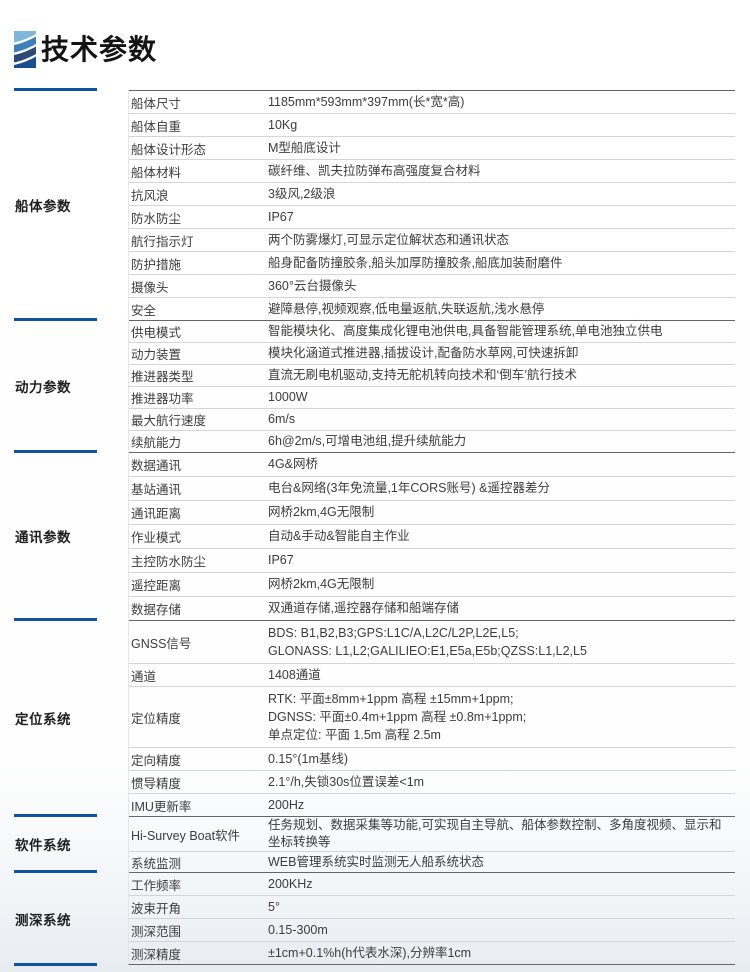 The image size is (750, 972). Describe the element at coordinates (162, 399) in the screenshot. I see `spec-label: 推进器功率` at that location.